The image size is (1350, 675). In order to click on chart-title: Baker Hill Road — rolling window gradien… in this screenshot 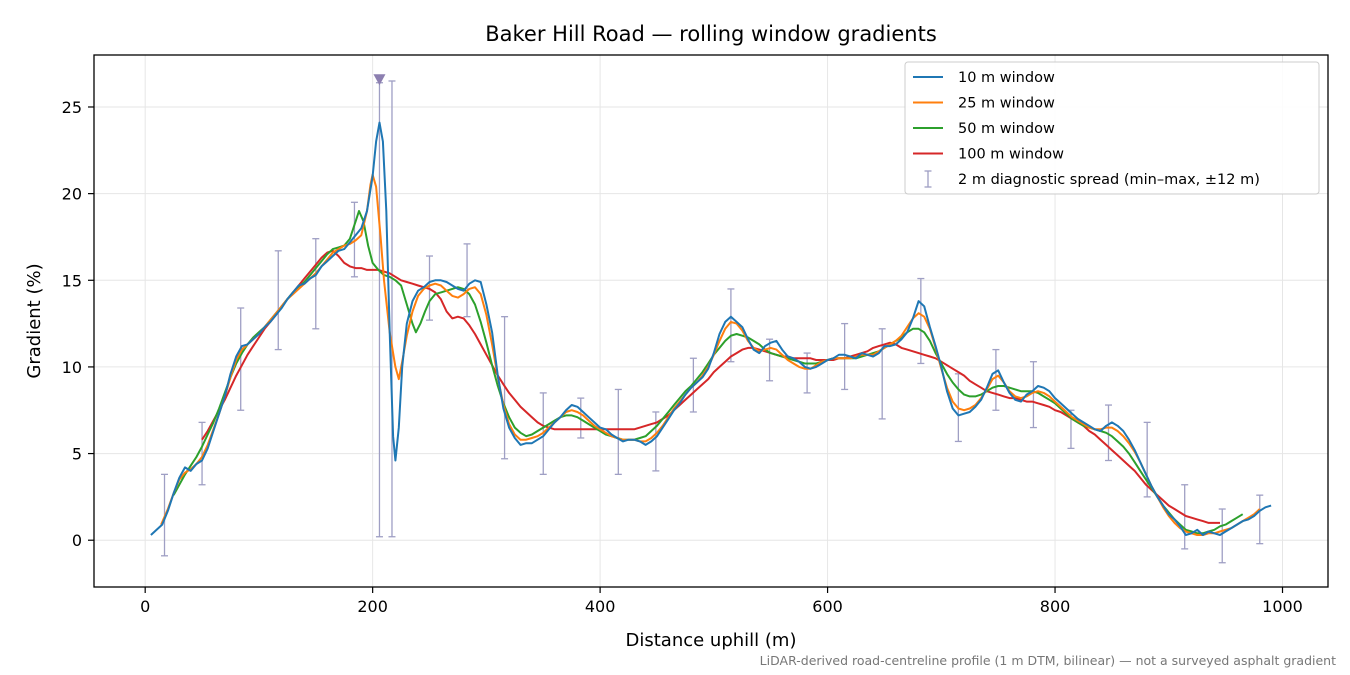, I will do `click(711, 34)`.